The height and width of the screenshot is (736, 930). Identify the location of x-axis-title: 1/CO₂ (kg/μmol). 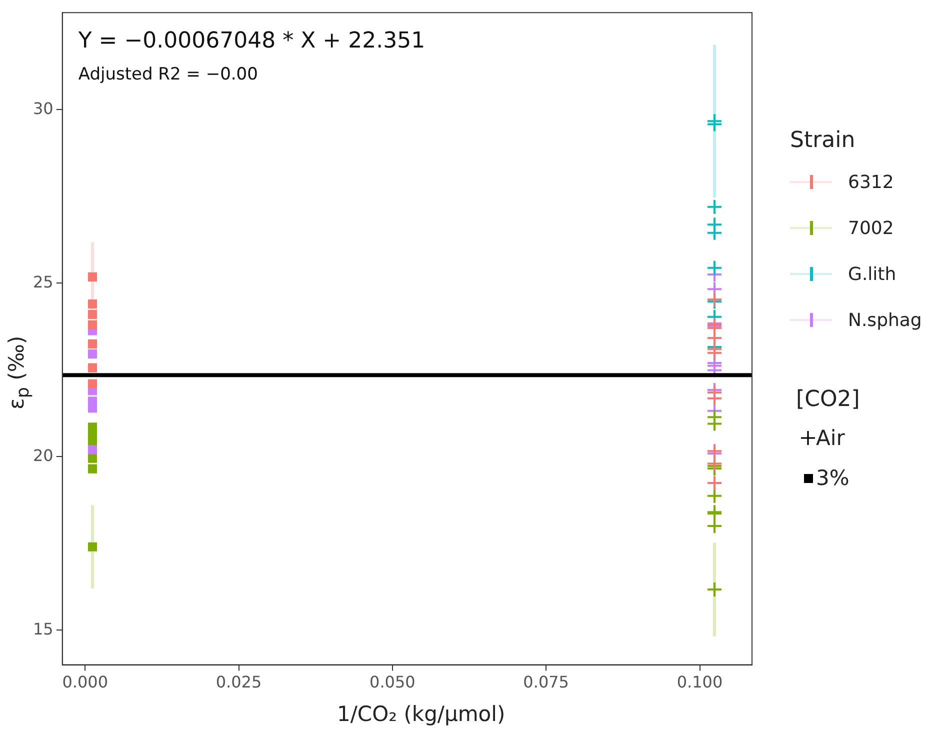
(421, 714).